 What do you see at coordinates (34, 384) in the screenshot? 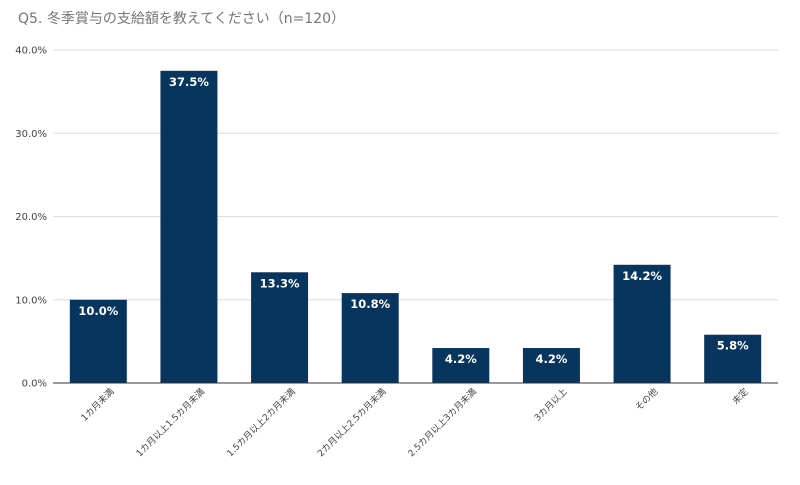
I see `y-tick-label: 0.0%` at bounding box center [34, 384].